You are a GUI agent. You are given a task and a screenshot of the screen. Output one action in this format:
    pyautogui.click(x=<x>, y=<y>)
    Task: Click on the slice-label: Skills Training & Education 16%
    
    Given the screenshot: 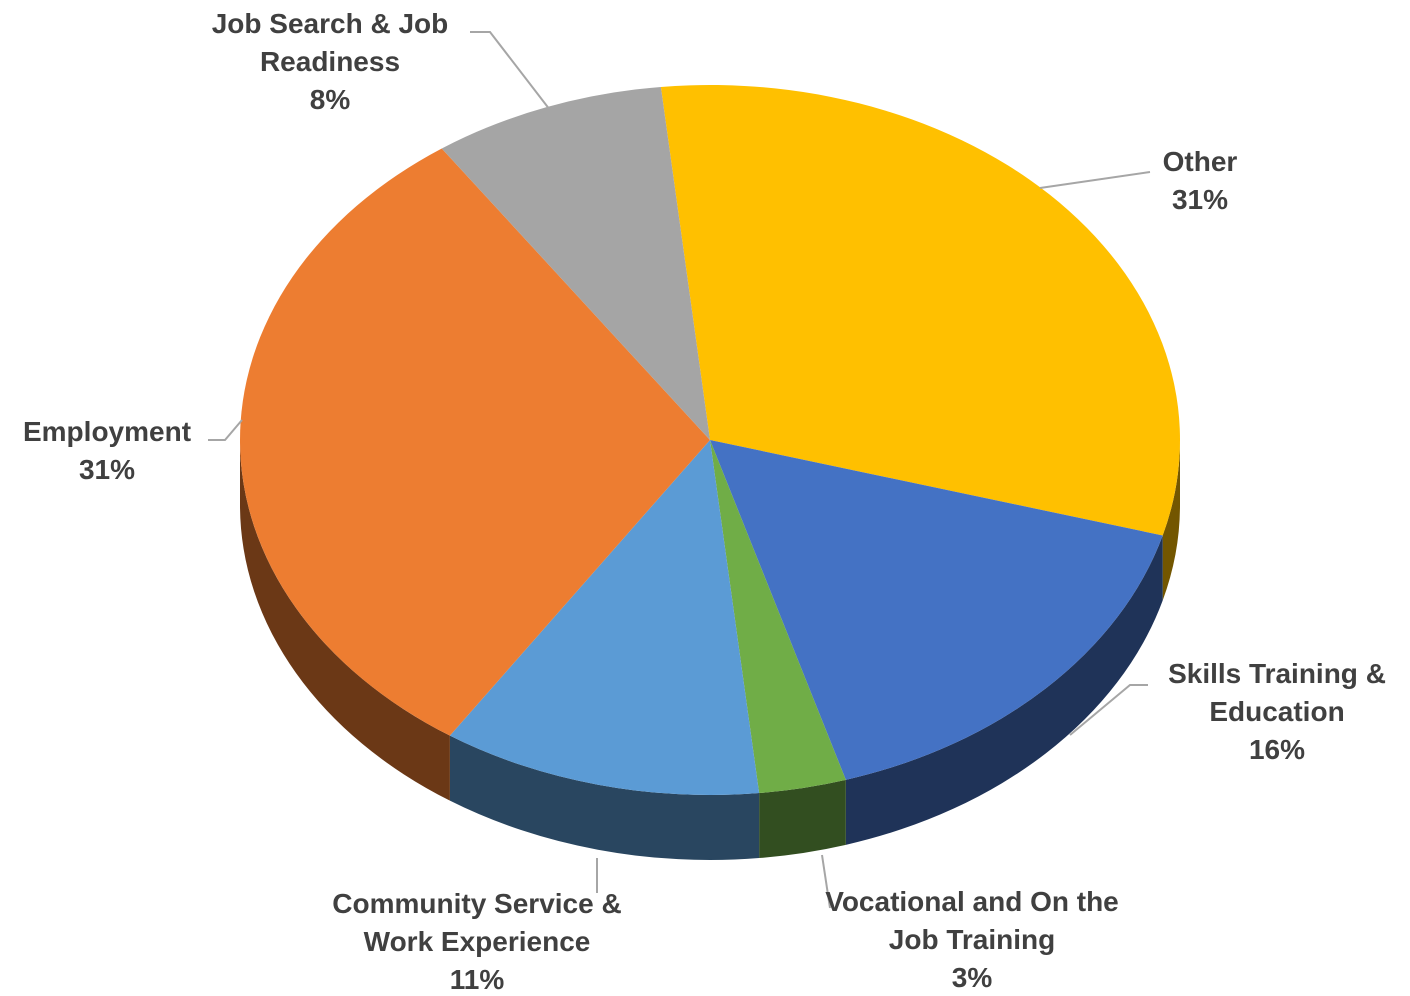 What is the action you would take?
    pyautogui.click(x=1276, y=712)
    